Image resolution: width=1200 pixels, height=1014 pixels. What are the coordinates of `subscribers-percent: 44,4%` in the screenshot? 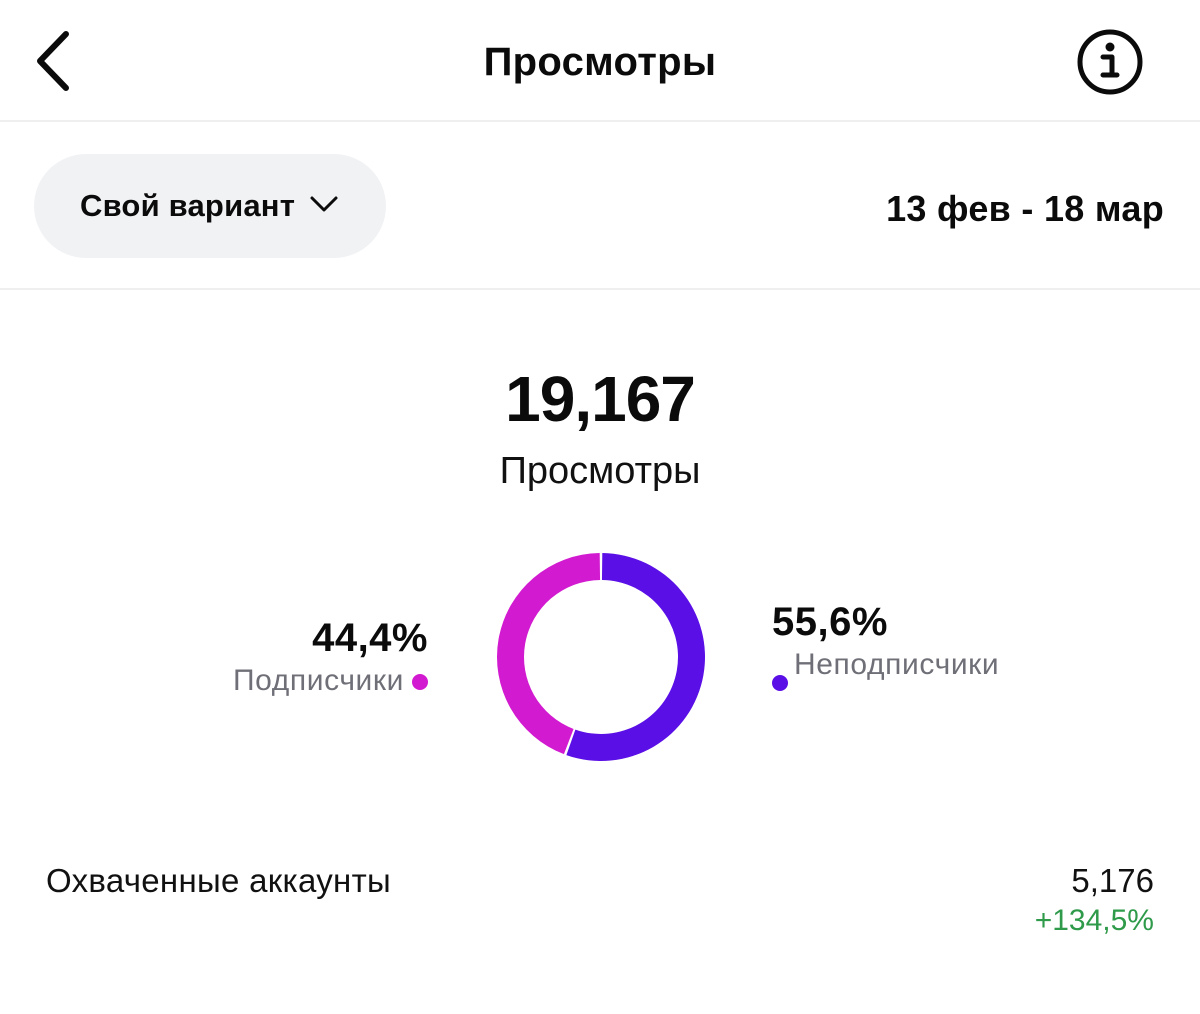 It's located at (370, 638).